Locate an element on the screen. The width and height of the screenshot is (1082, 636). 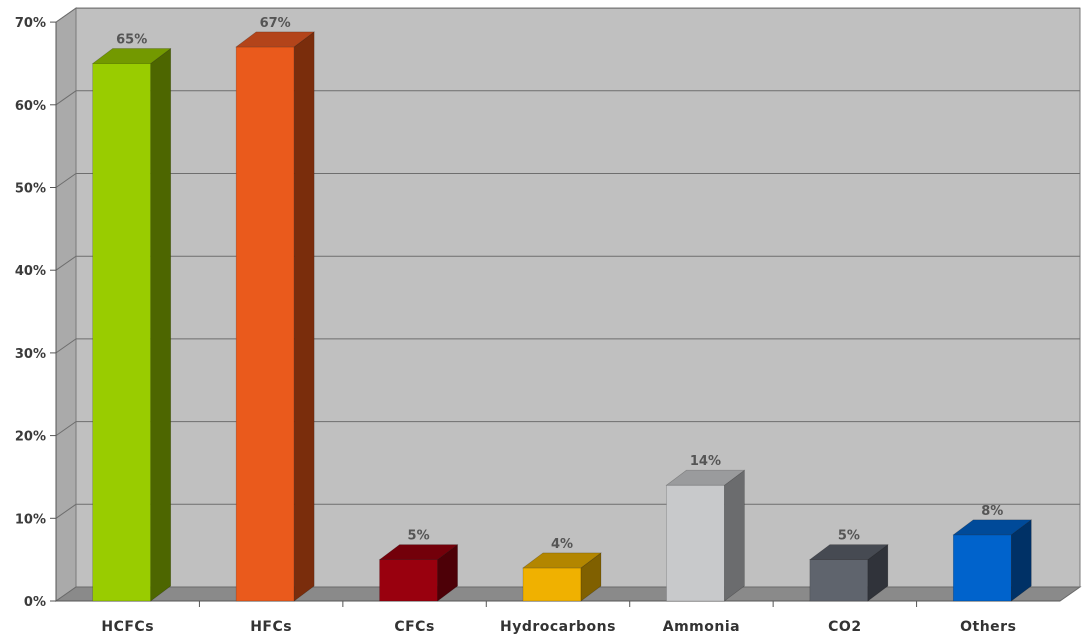
data-label: 65% is located at coordinates (131, 39).